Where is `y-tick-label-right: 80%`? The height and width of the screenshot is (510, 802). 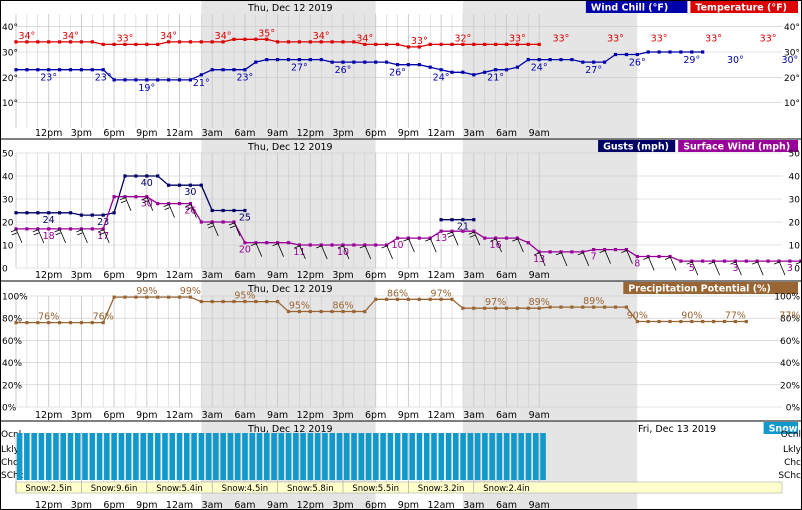
y-tick-label-right: 80% is located at coordinates (790, 320).